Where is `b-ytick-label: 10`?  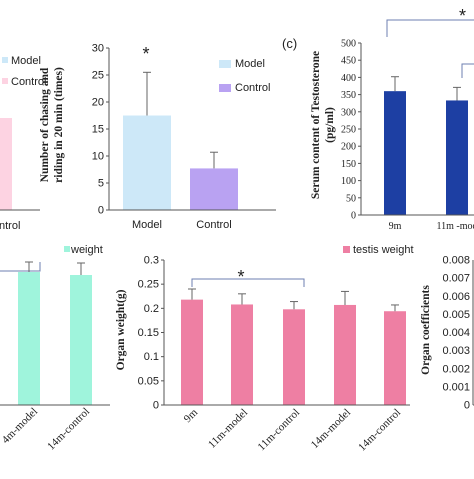
b-ytick-label: 10 is located at coordinates (98, 157).